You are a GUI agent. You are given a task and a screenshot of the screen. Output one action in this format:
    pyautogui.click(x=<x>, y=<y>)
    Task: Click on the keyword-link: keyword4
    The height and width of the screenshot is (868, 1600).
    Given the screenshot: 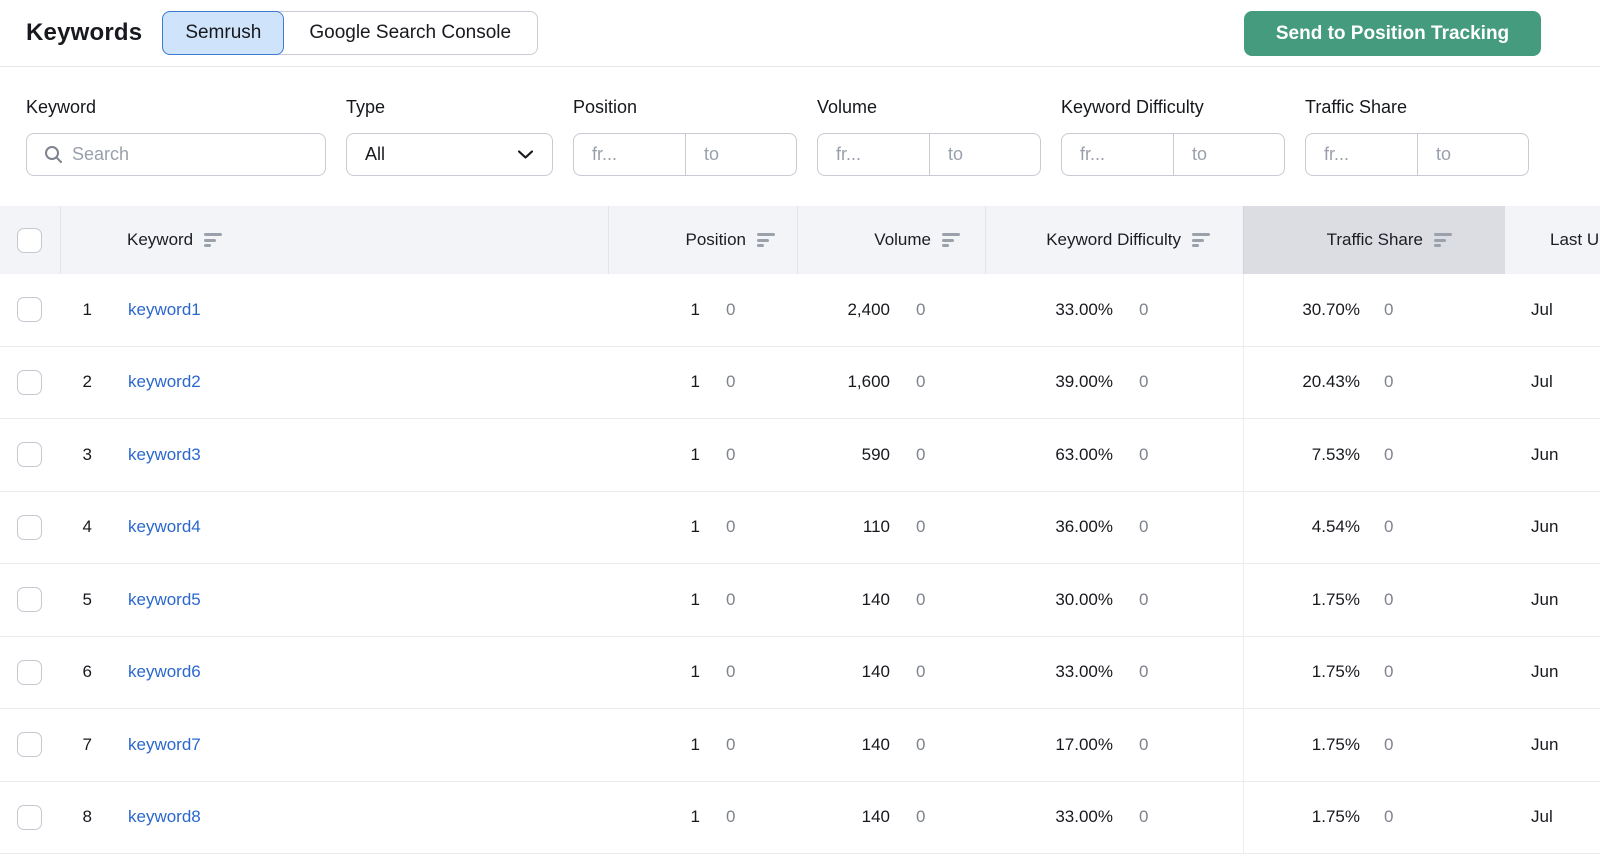 What is the action you would take?
    pyautogui.click(x=164, y=527)
    